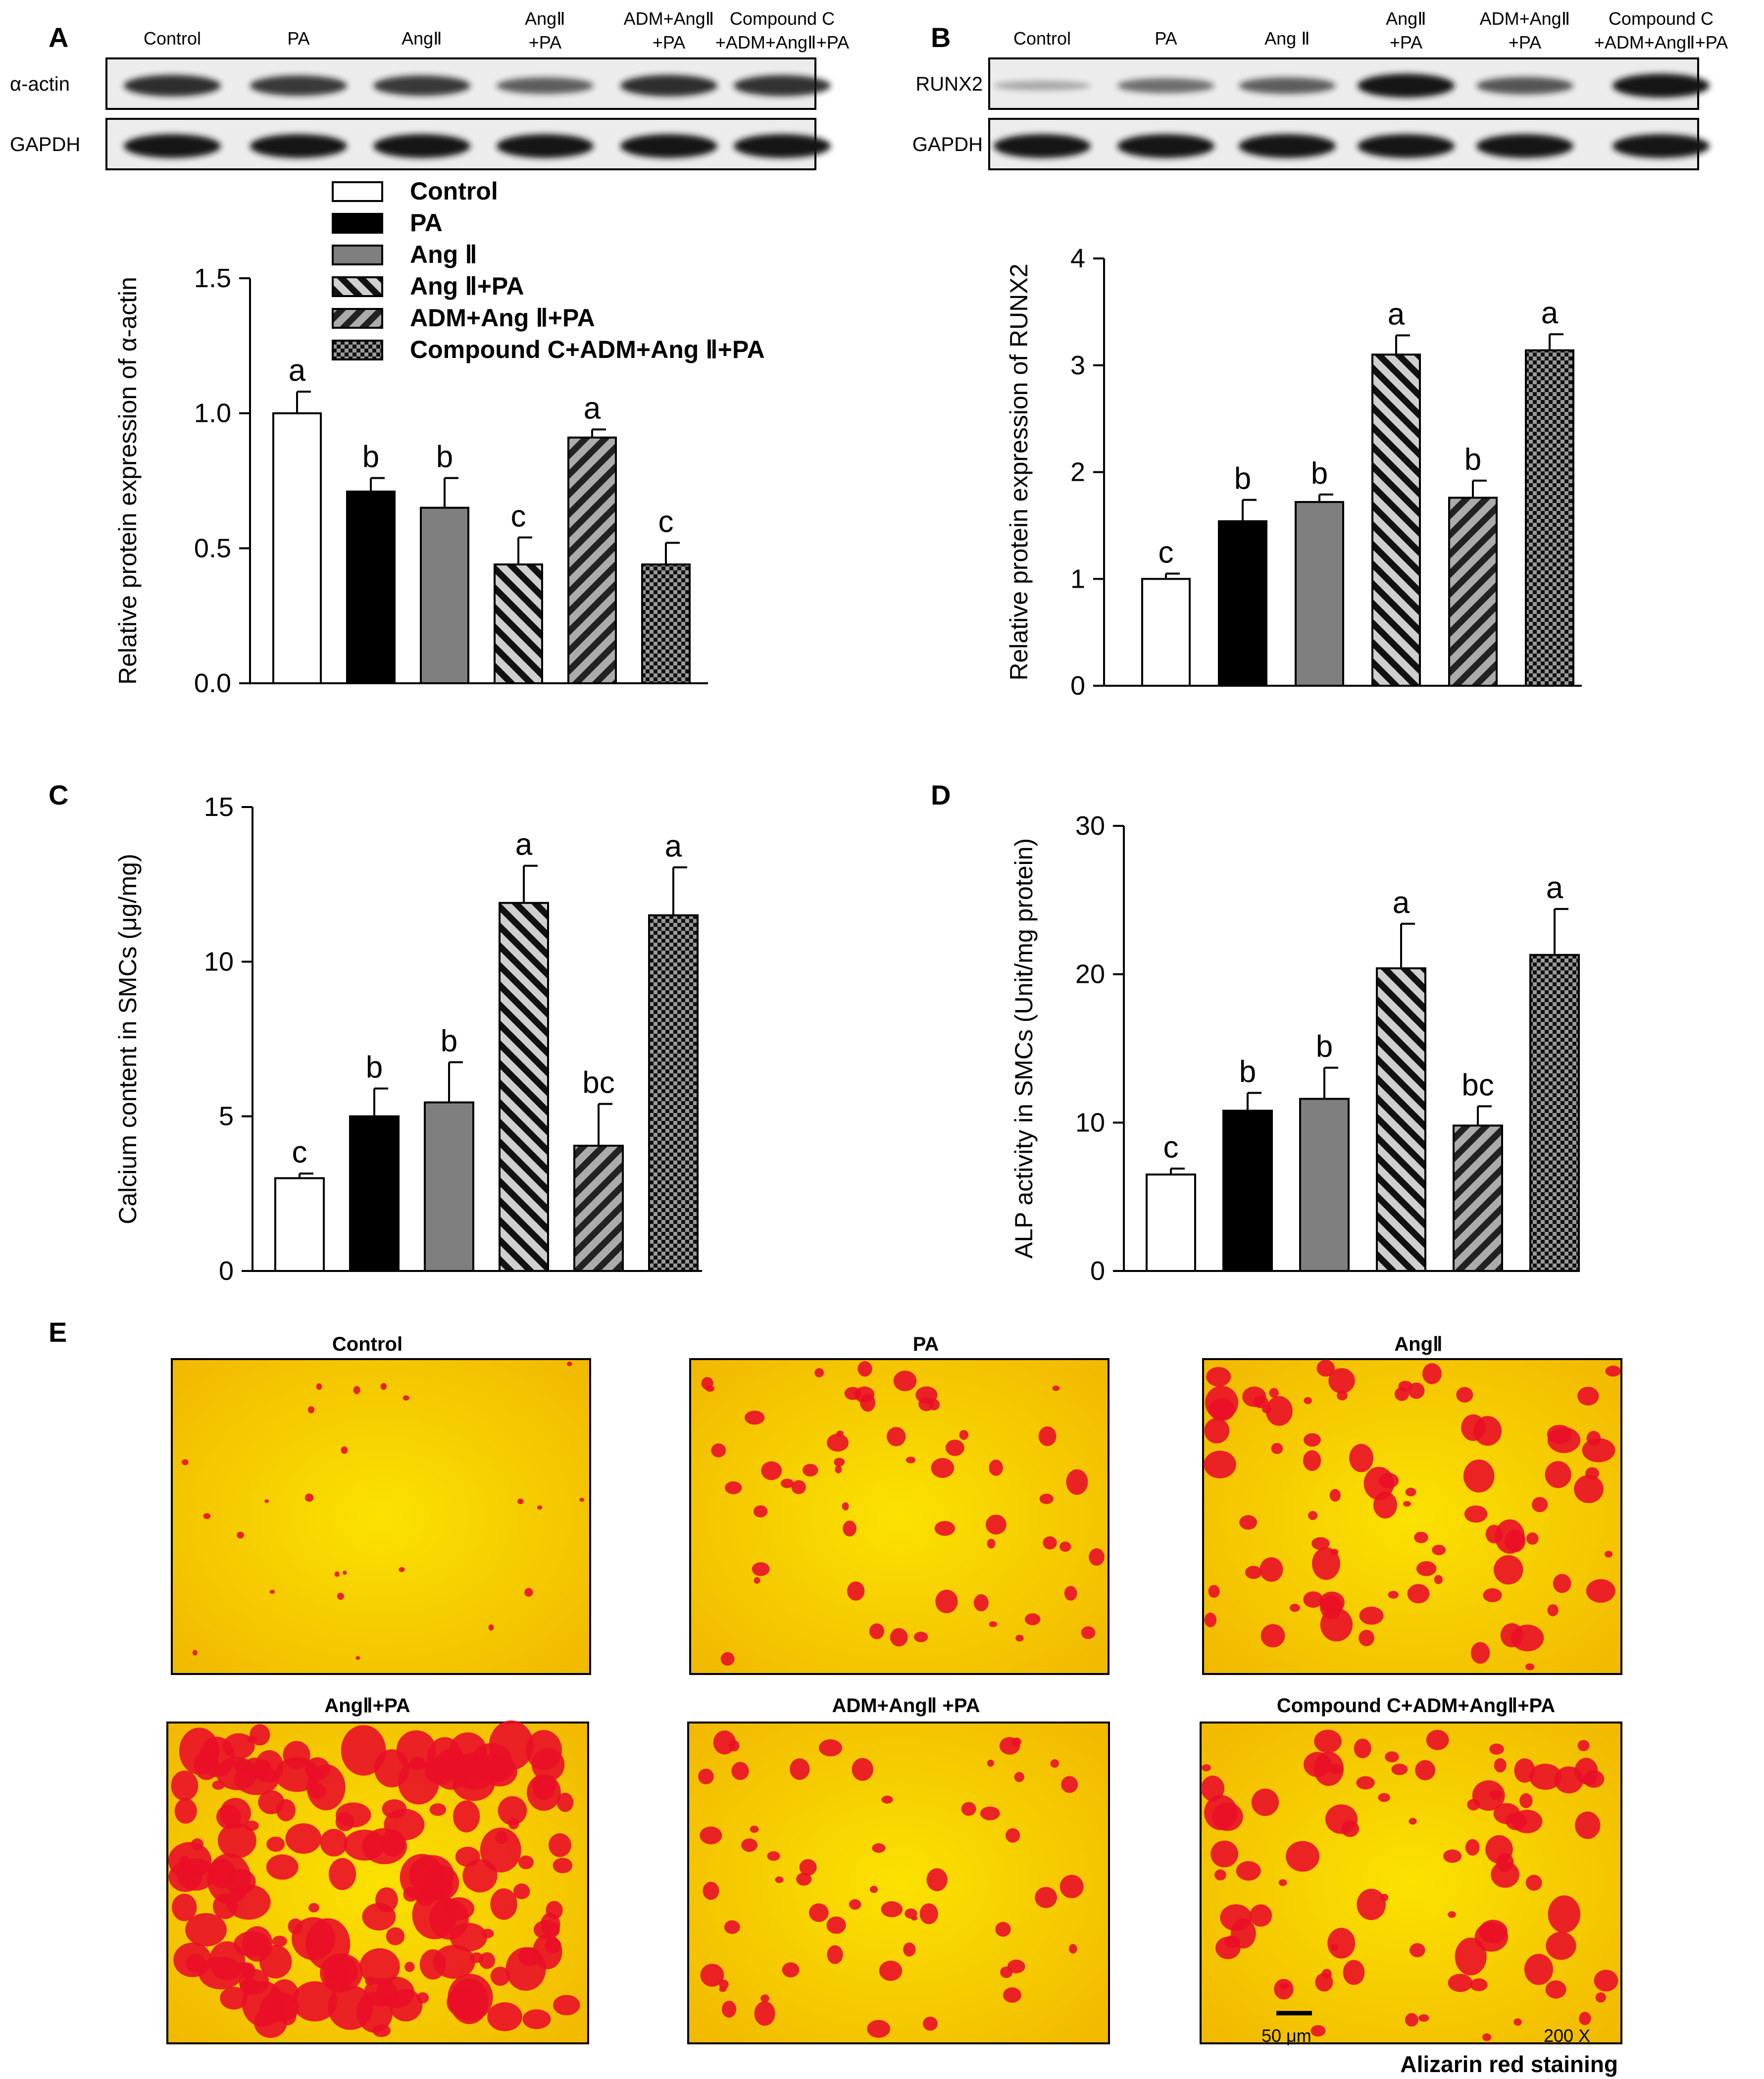 This screenshot has height=2079, width=1764. Describe the element at coordinates (1090, 974) in the screenshot. I see `y-tick-label: 20` at that location.